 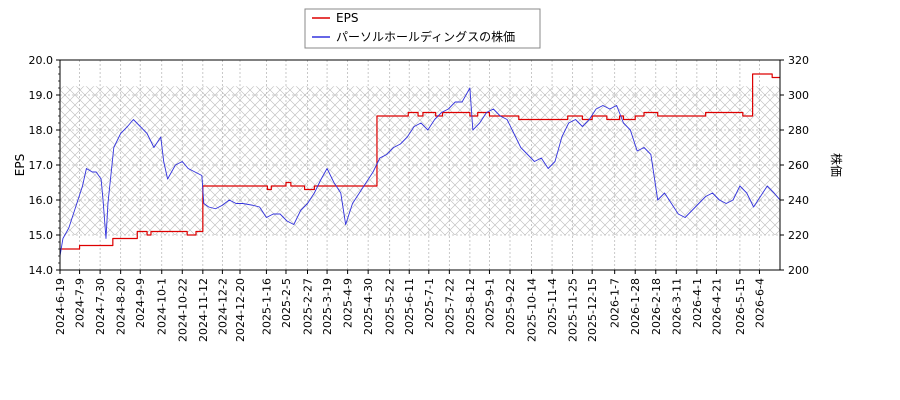 What do you see at coordinates (60, 306) in the screenshot?
I see `x-tick-label: 2024-6-19` at bounding box center [60, 306].